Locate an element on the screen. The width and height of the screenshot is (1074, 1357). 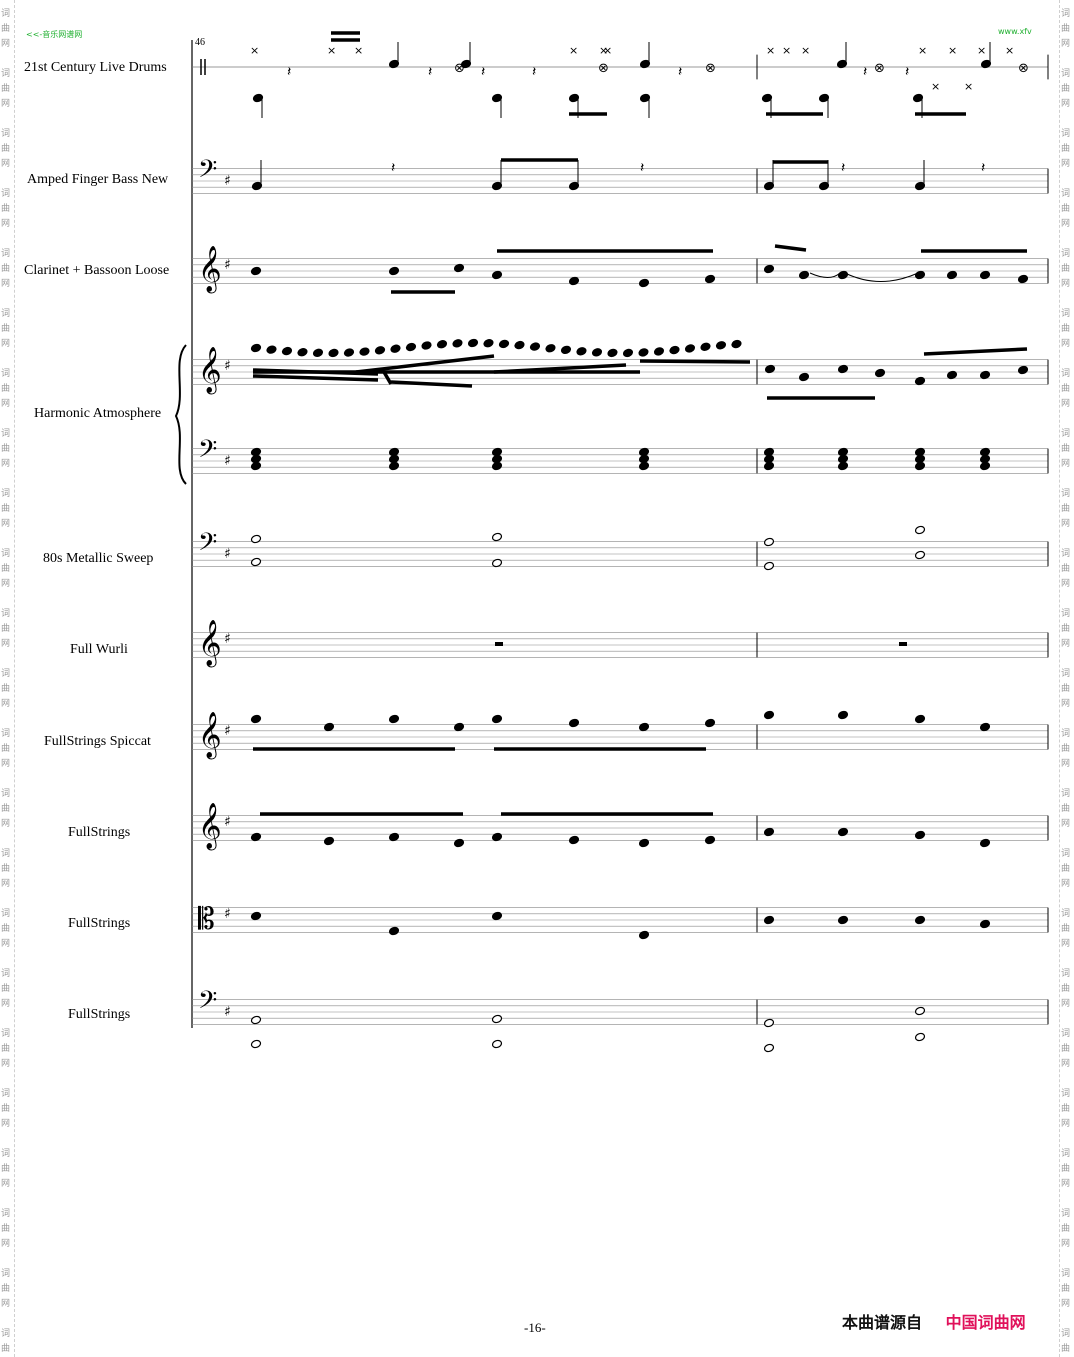
instrument-name-bass: Amped Finger Bass New is located at coordinates (98, 179).